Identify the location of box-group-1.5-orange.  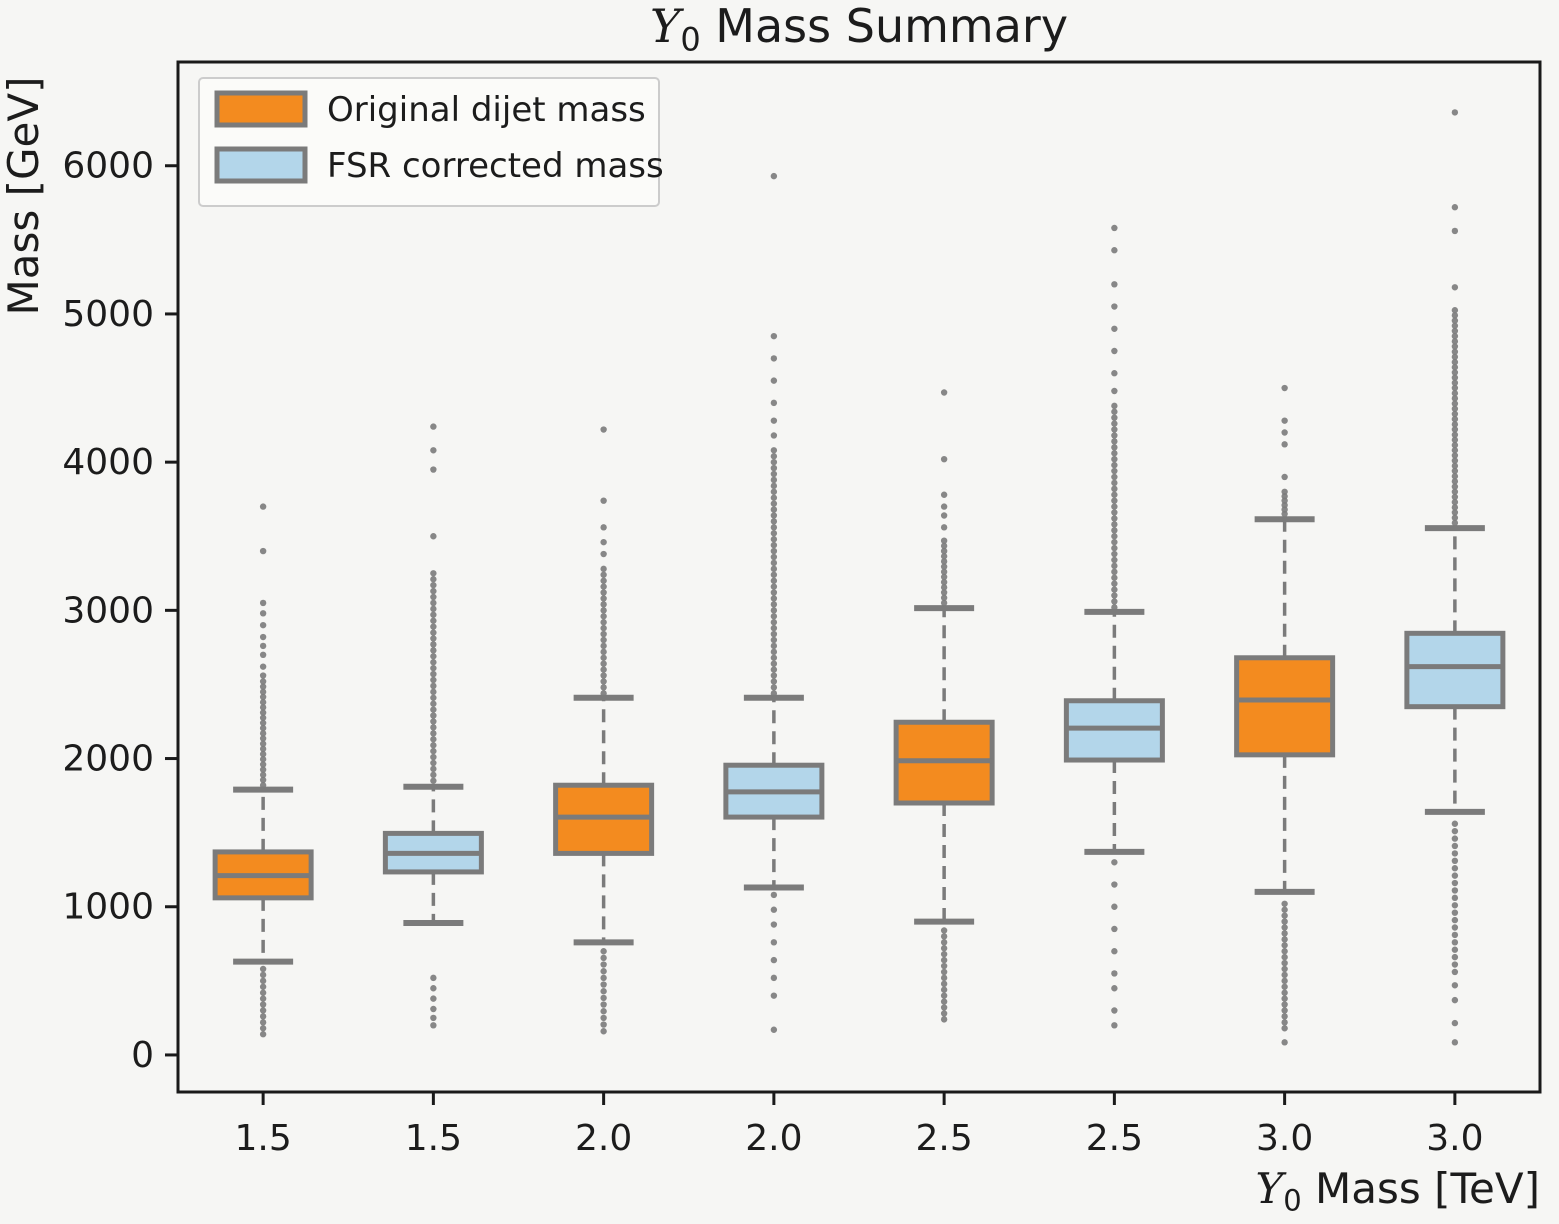
(263, 770).